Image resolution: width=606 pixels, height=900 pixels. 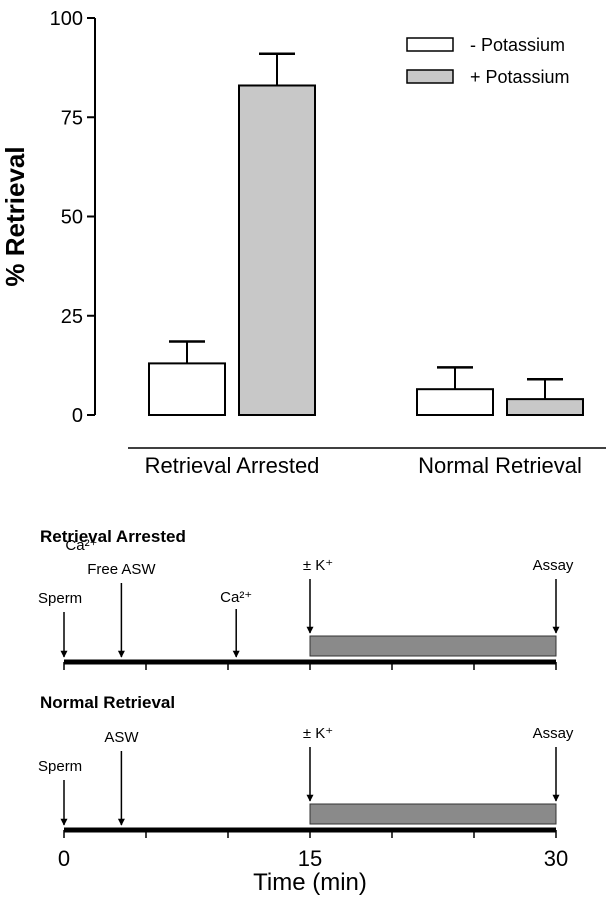 What do you see at coordinates (236, 597) in the screenshot?
I see `event-label: Ca²⁺` at bounding box center [236, 597].